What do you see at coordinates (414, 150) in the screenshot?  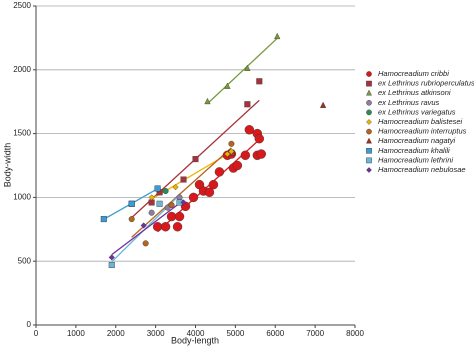 I see `legend-label: Hamocreadium khalili` at bounding box center [414, 150].